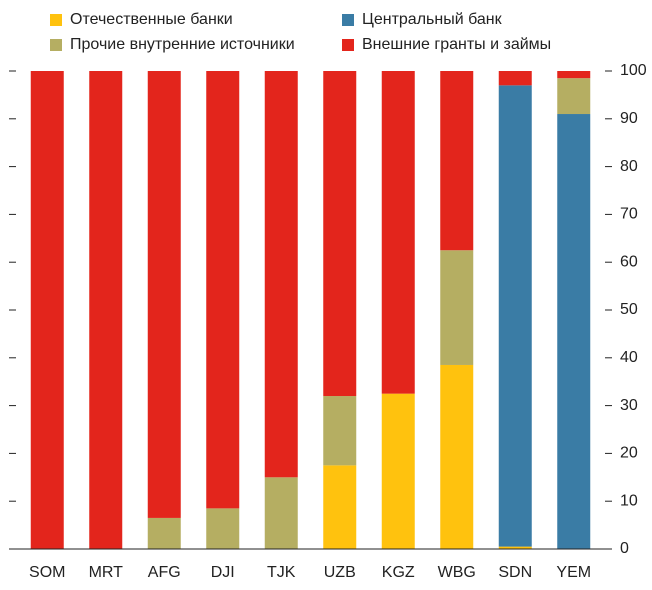  I want to click on legend-label: Отечественные банки, so click(151, 19).